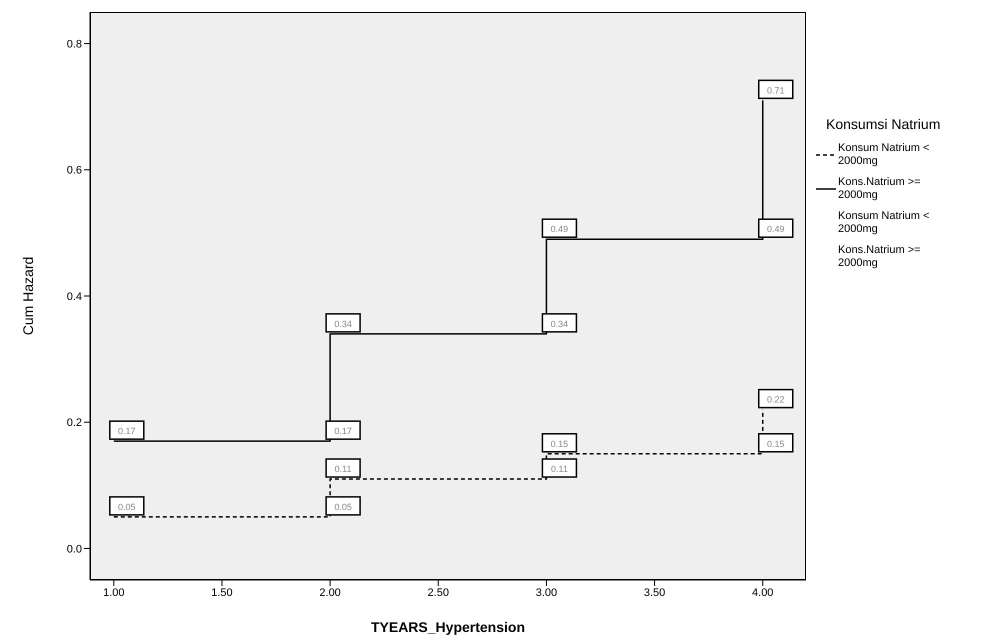 The width and height of the screenshot is (994, 643). I want to click on y-axis-title: Cum Hazard, so click(28, 296).